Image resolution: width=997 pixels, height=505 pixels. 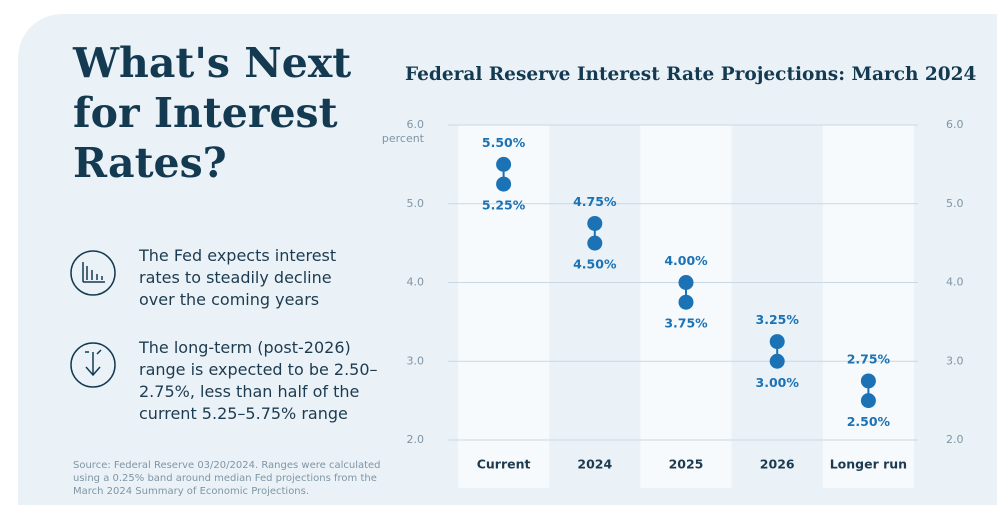 What do you see at coordinates (955, 124) in the screenshot?
I see `y2-tick-label: 6.0` at bounding box center [955, 124].